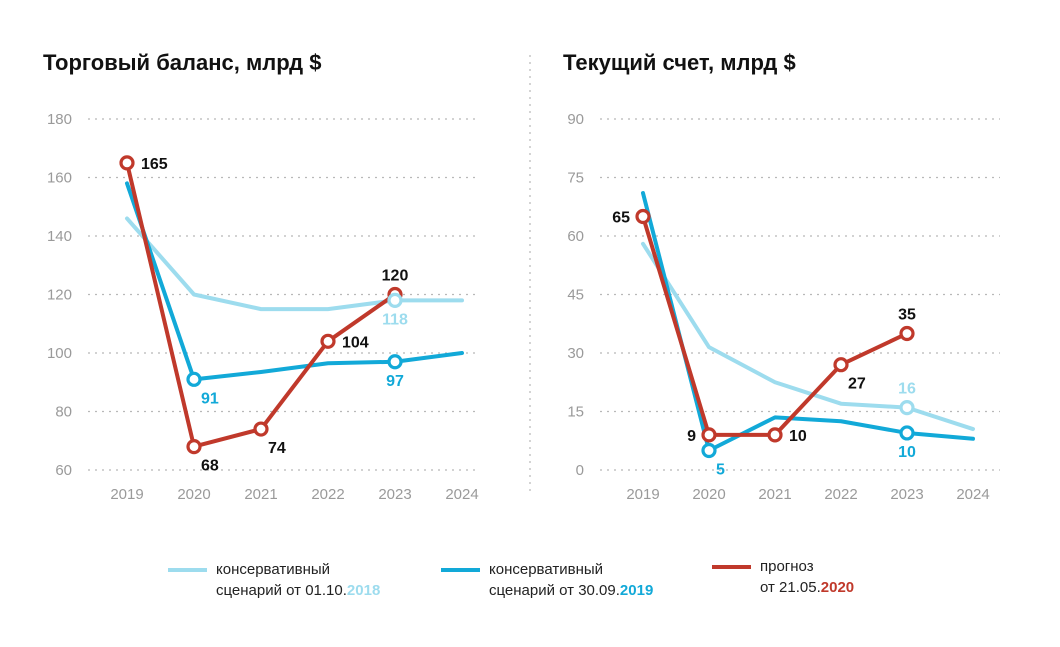 This screenshot has width=1060, height=647. Describe the element at coordinates (59, 119) in the screenshot. I see `y-tick-label: 180` at that location.